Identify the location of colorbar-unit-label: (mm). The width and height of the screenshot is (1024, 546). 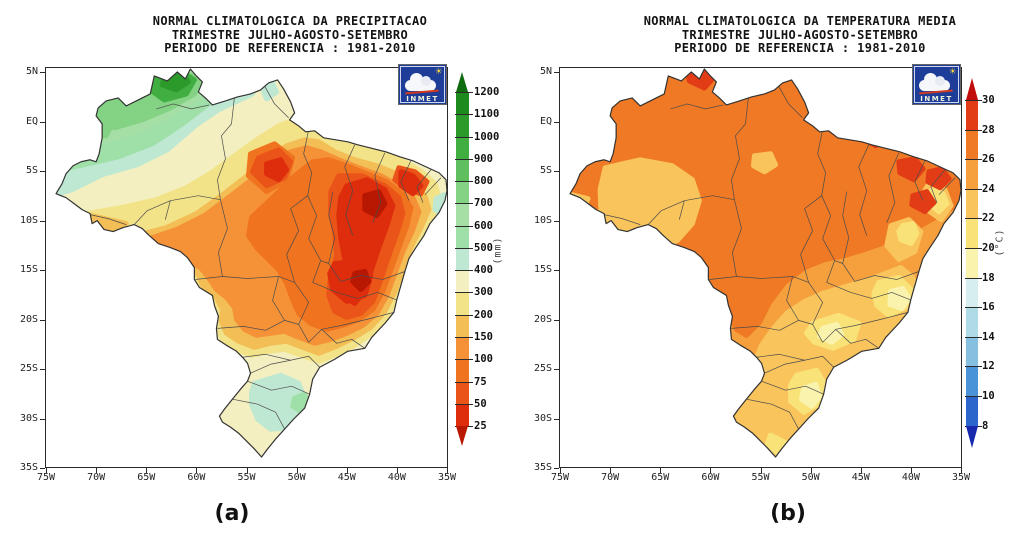
(498, 250).